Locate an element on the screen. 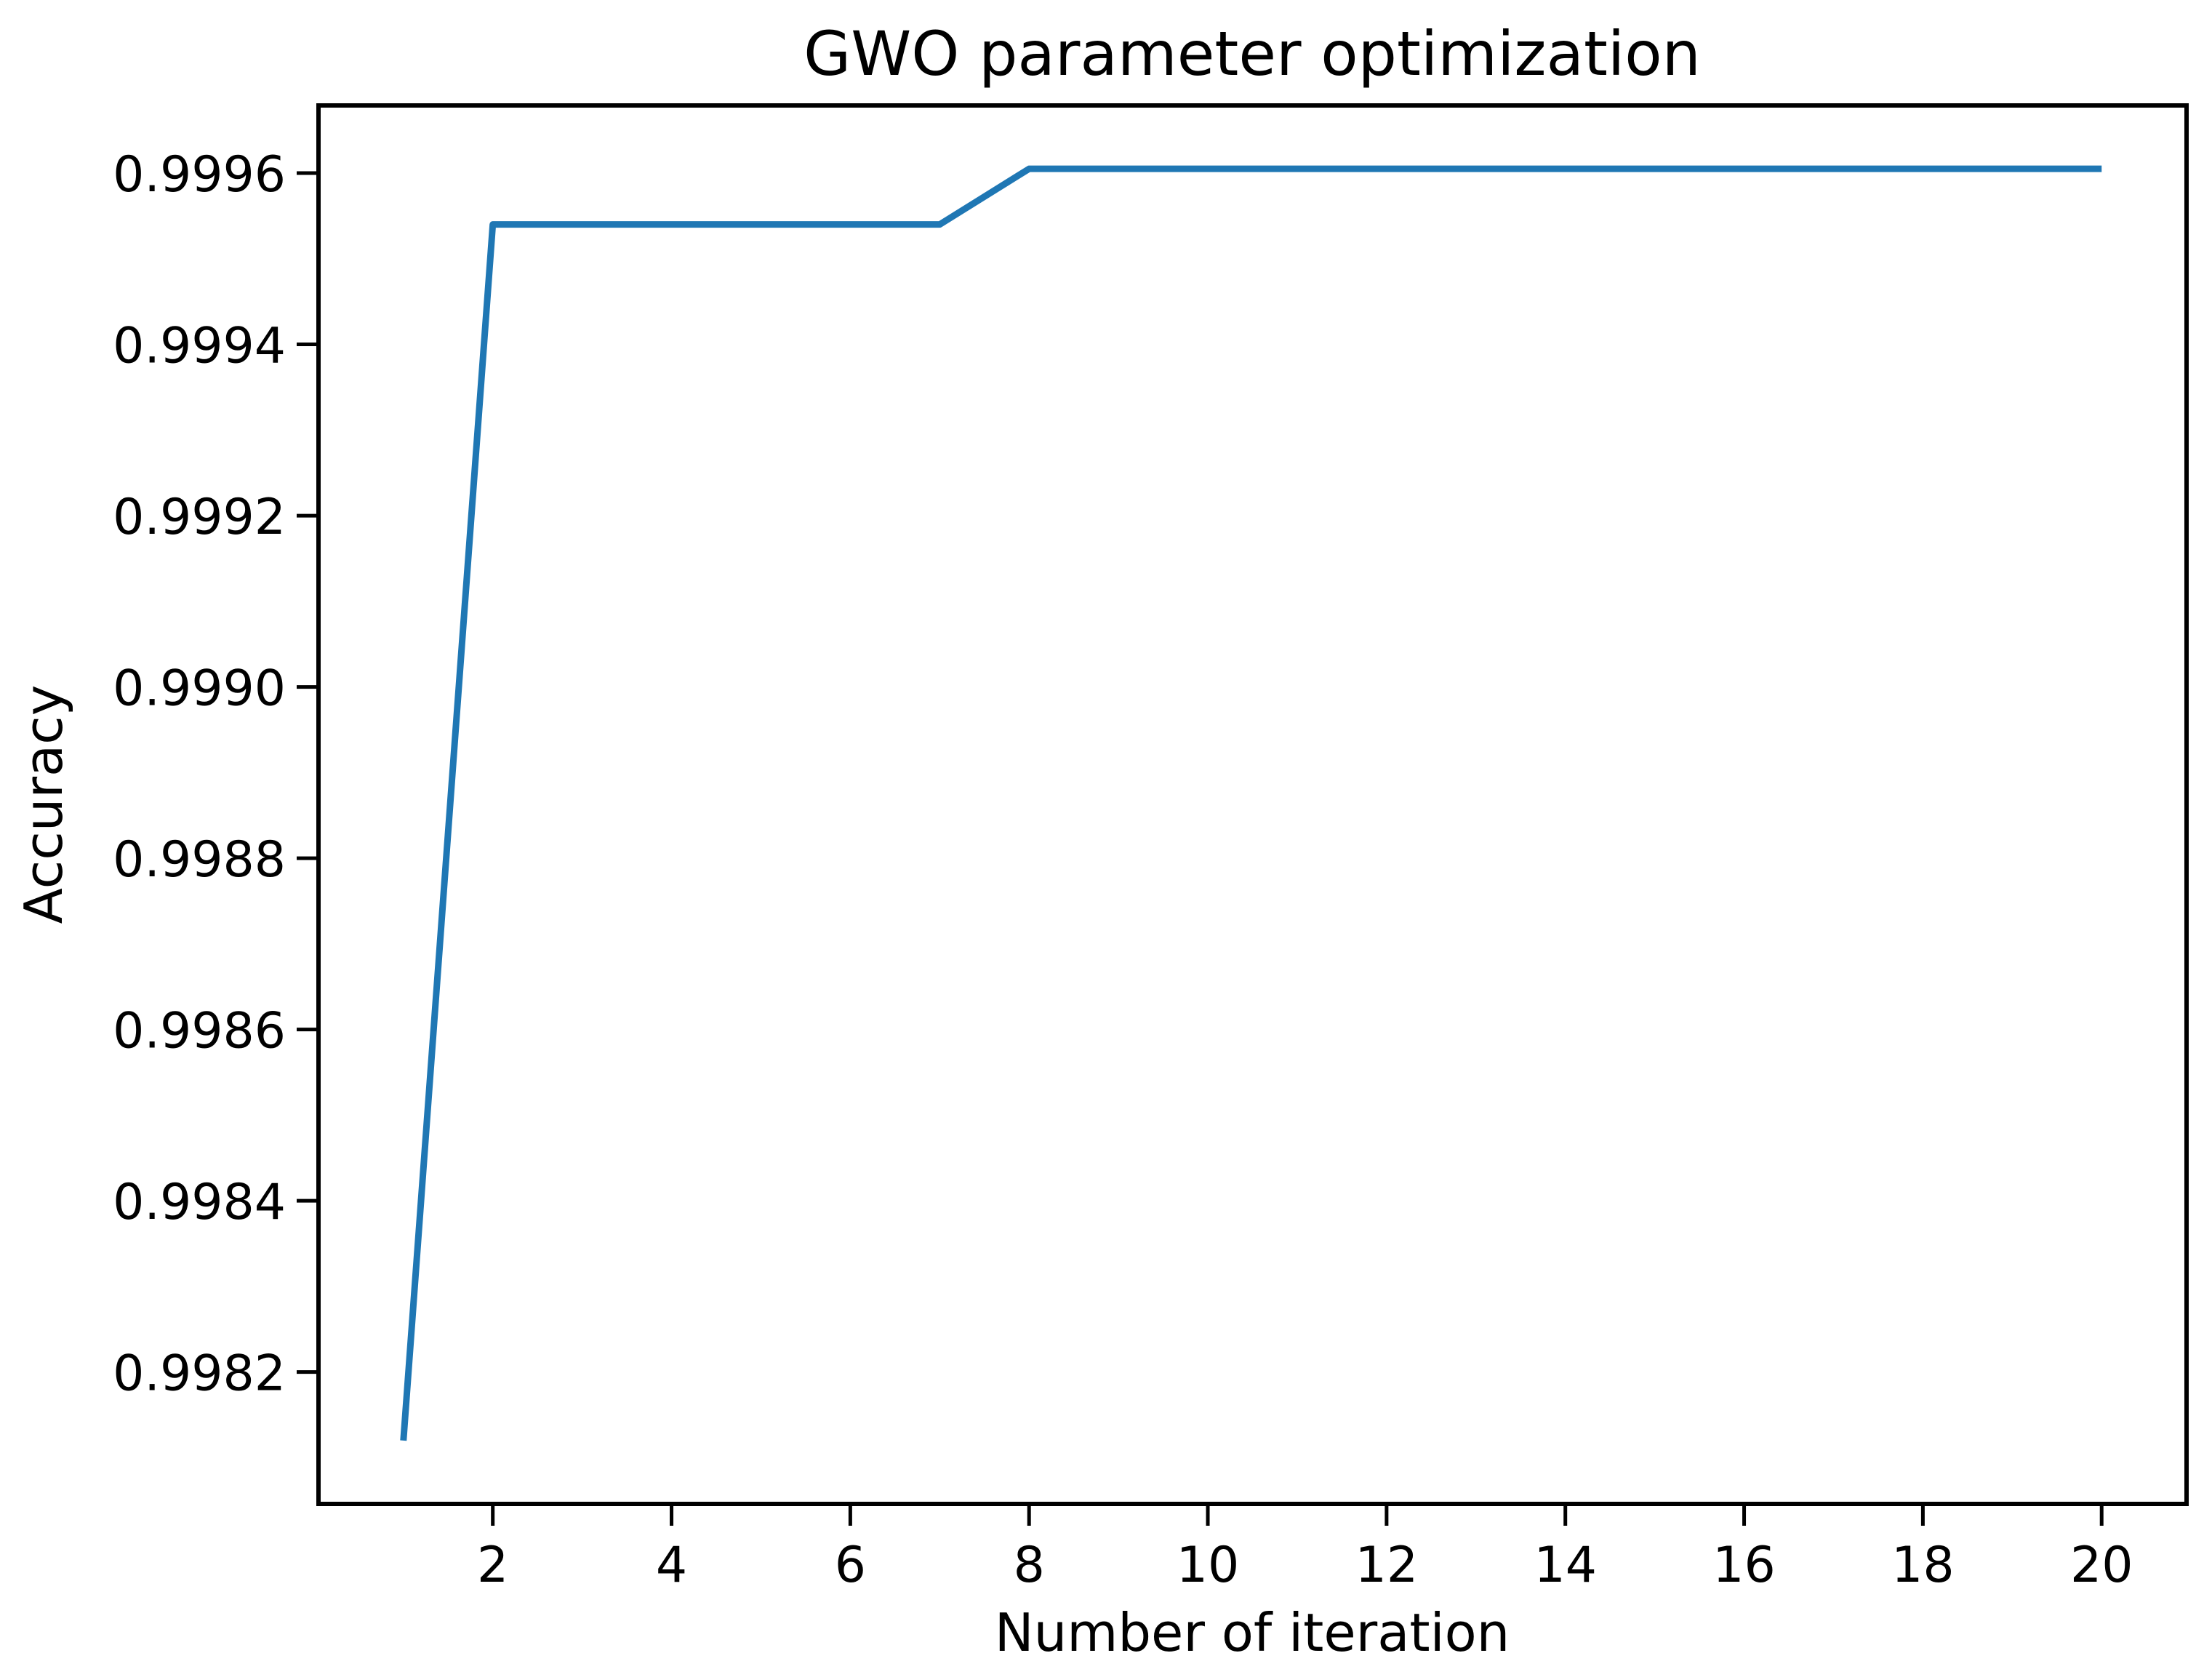 This screenshot has width=2212, height=1677. x-tick-label: 18 is located at coordinates (1923, 1566).